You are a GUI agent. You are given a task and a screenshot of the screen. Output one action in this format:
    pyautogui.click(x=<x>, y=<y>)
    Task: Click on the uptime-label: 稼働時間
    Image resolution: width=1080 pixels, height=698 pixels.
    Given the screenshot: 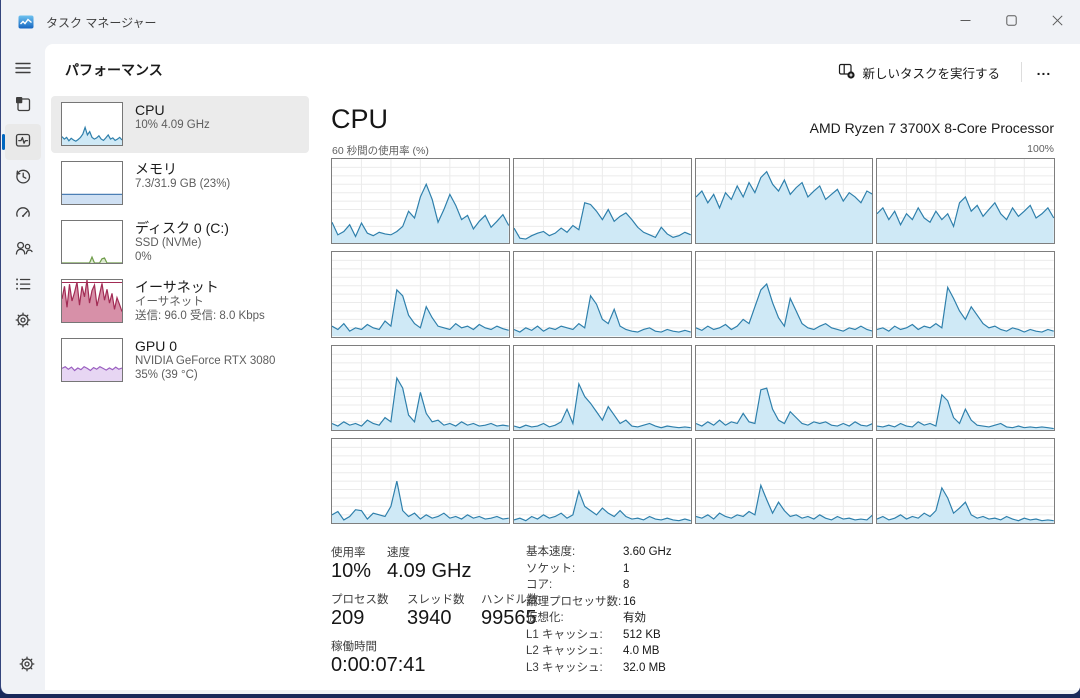 What is the action you would take?
    pyautogui.click(x=354, y=647)
    